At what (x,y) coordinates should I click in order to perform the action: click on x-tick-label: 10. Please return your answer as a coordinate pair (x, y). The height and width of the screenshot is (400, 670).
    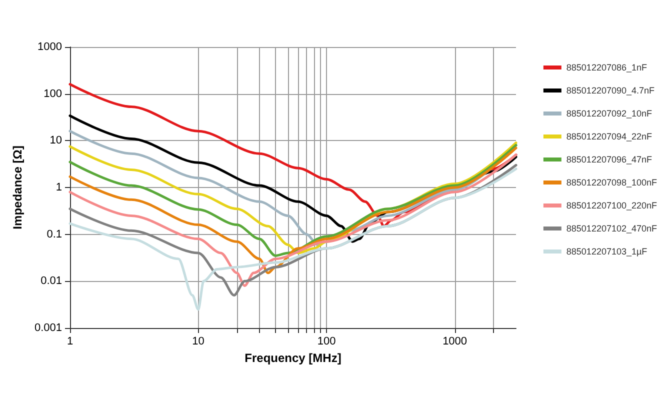
    Looking at the image, I should click on (198, 342).